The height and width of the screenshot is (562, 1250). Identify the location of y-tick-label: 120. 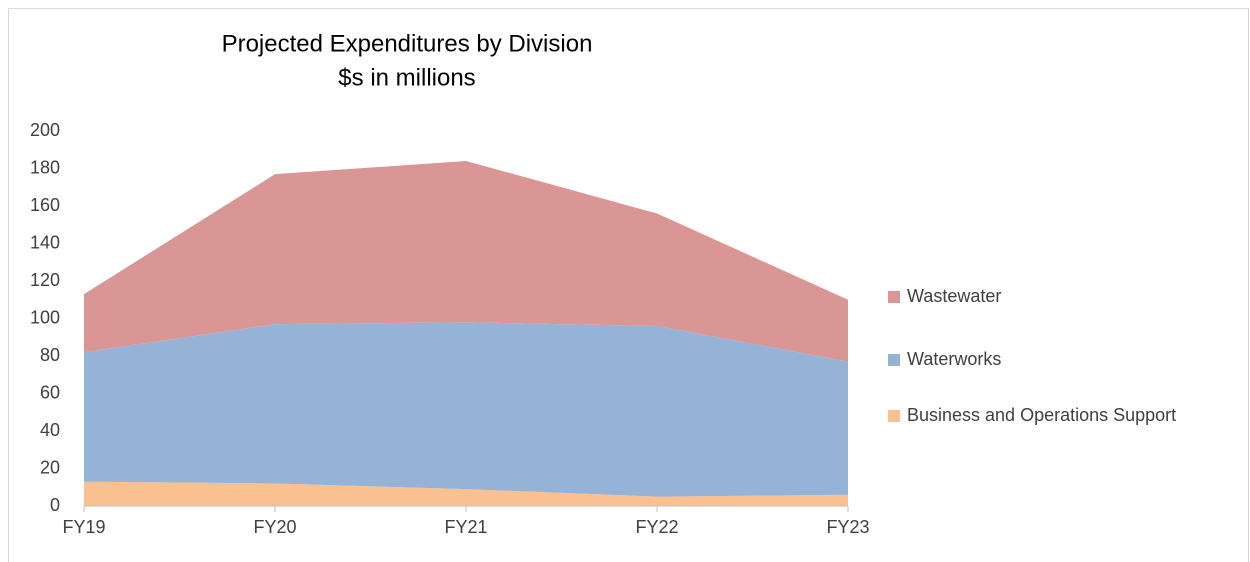
(45, 280).